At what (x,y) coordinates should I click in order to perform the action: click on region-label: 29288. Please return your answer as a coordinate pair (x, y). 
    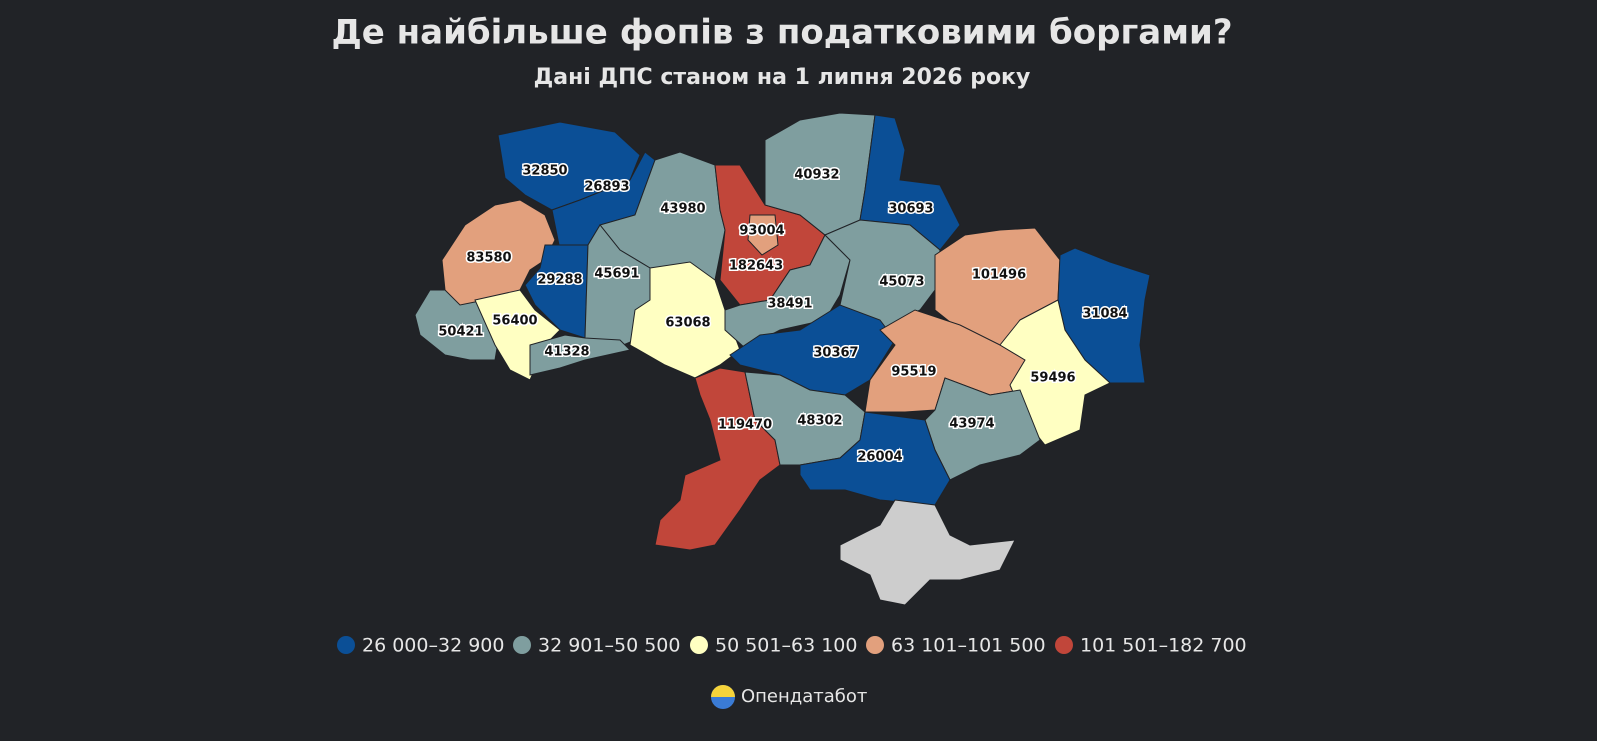
    Looking at the image, I should click on (559, 280).